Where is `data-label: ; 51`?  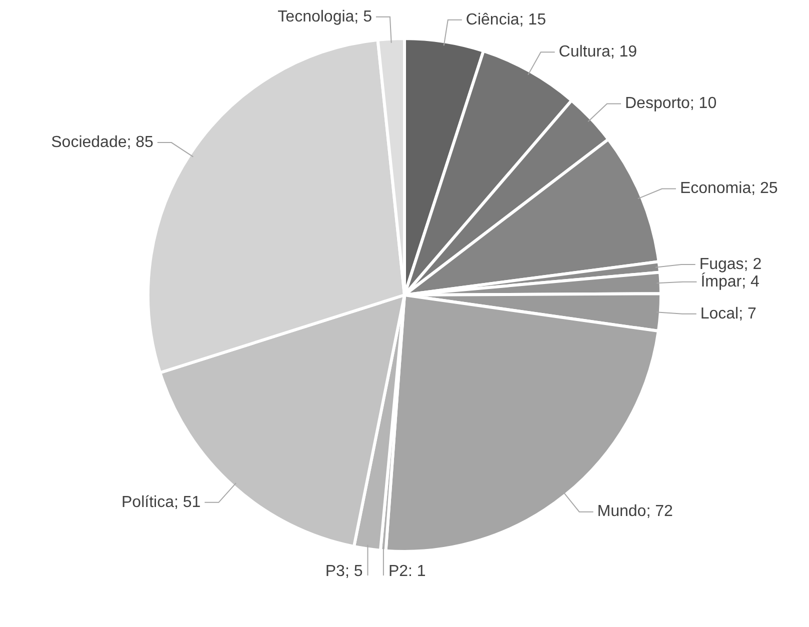
data-label: ; 51 is located at coordinates (187, 502).